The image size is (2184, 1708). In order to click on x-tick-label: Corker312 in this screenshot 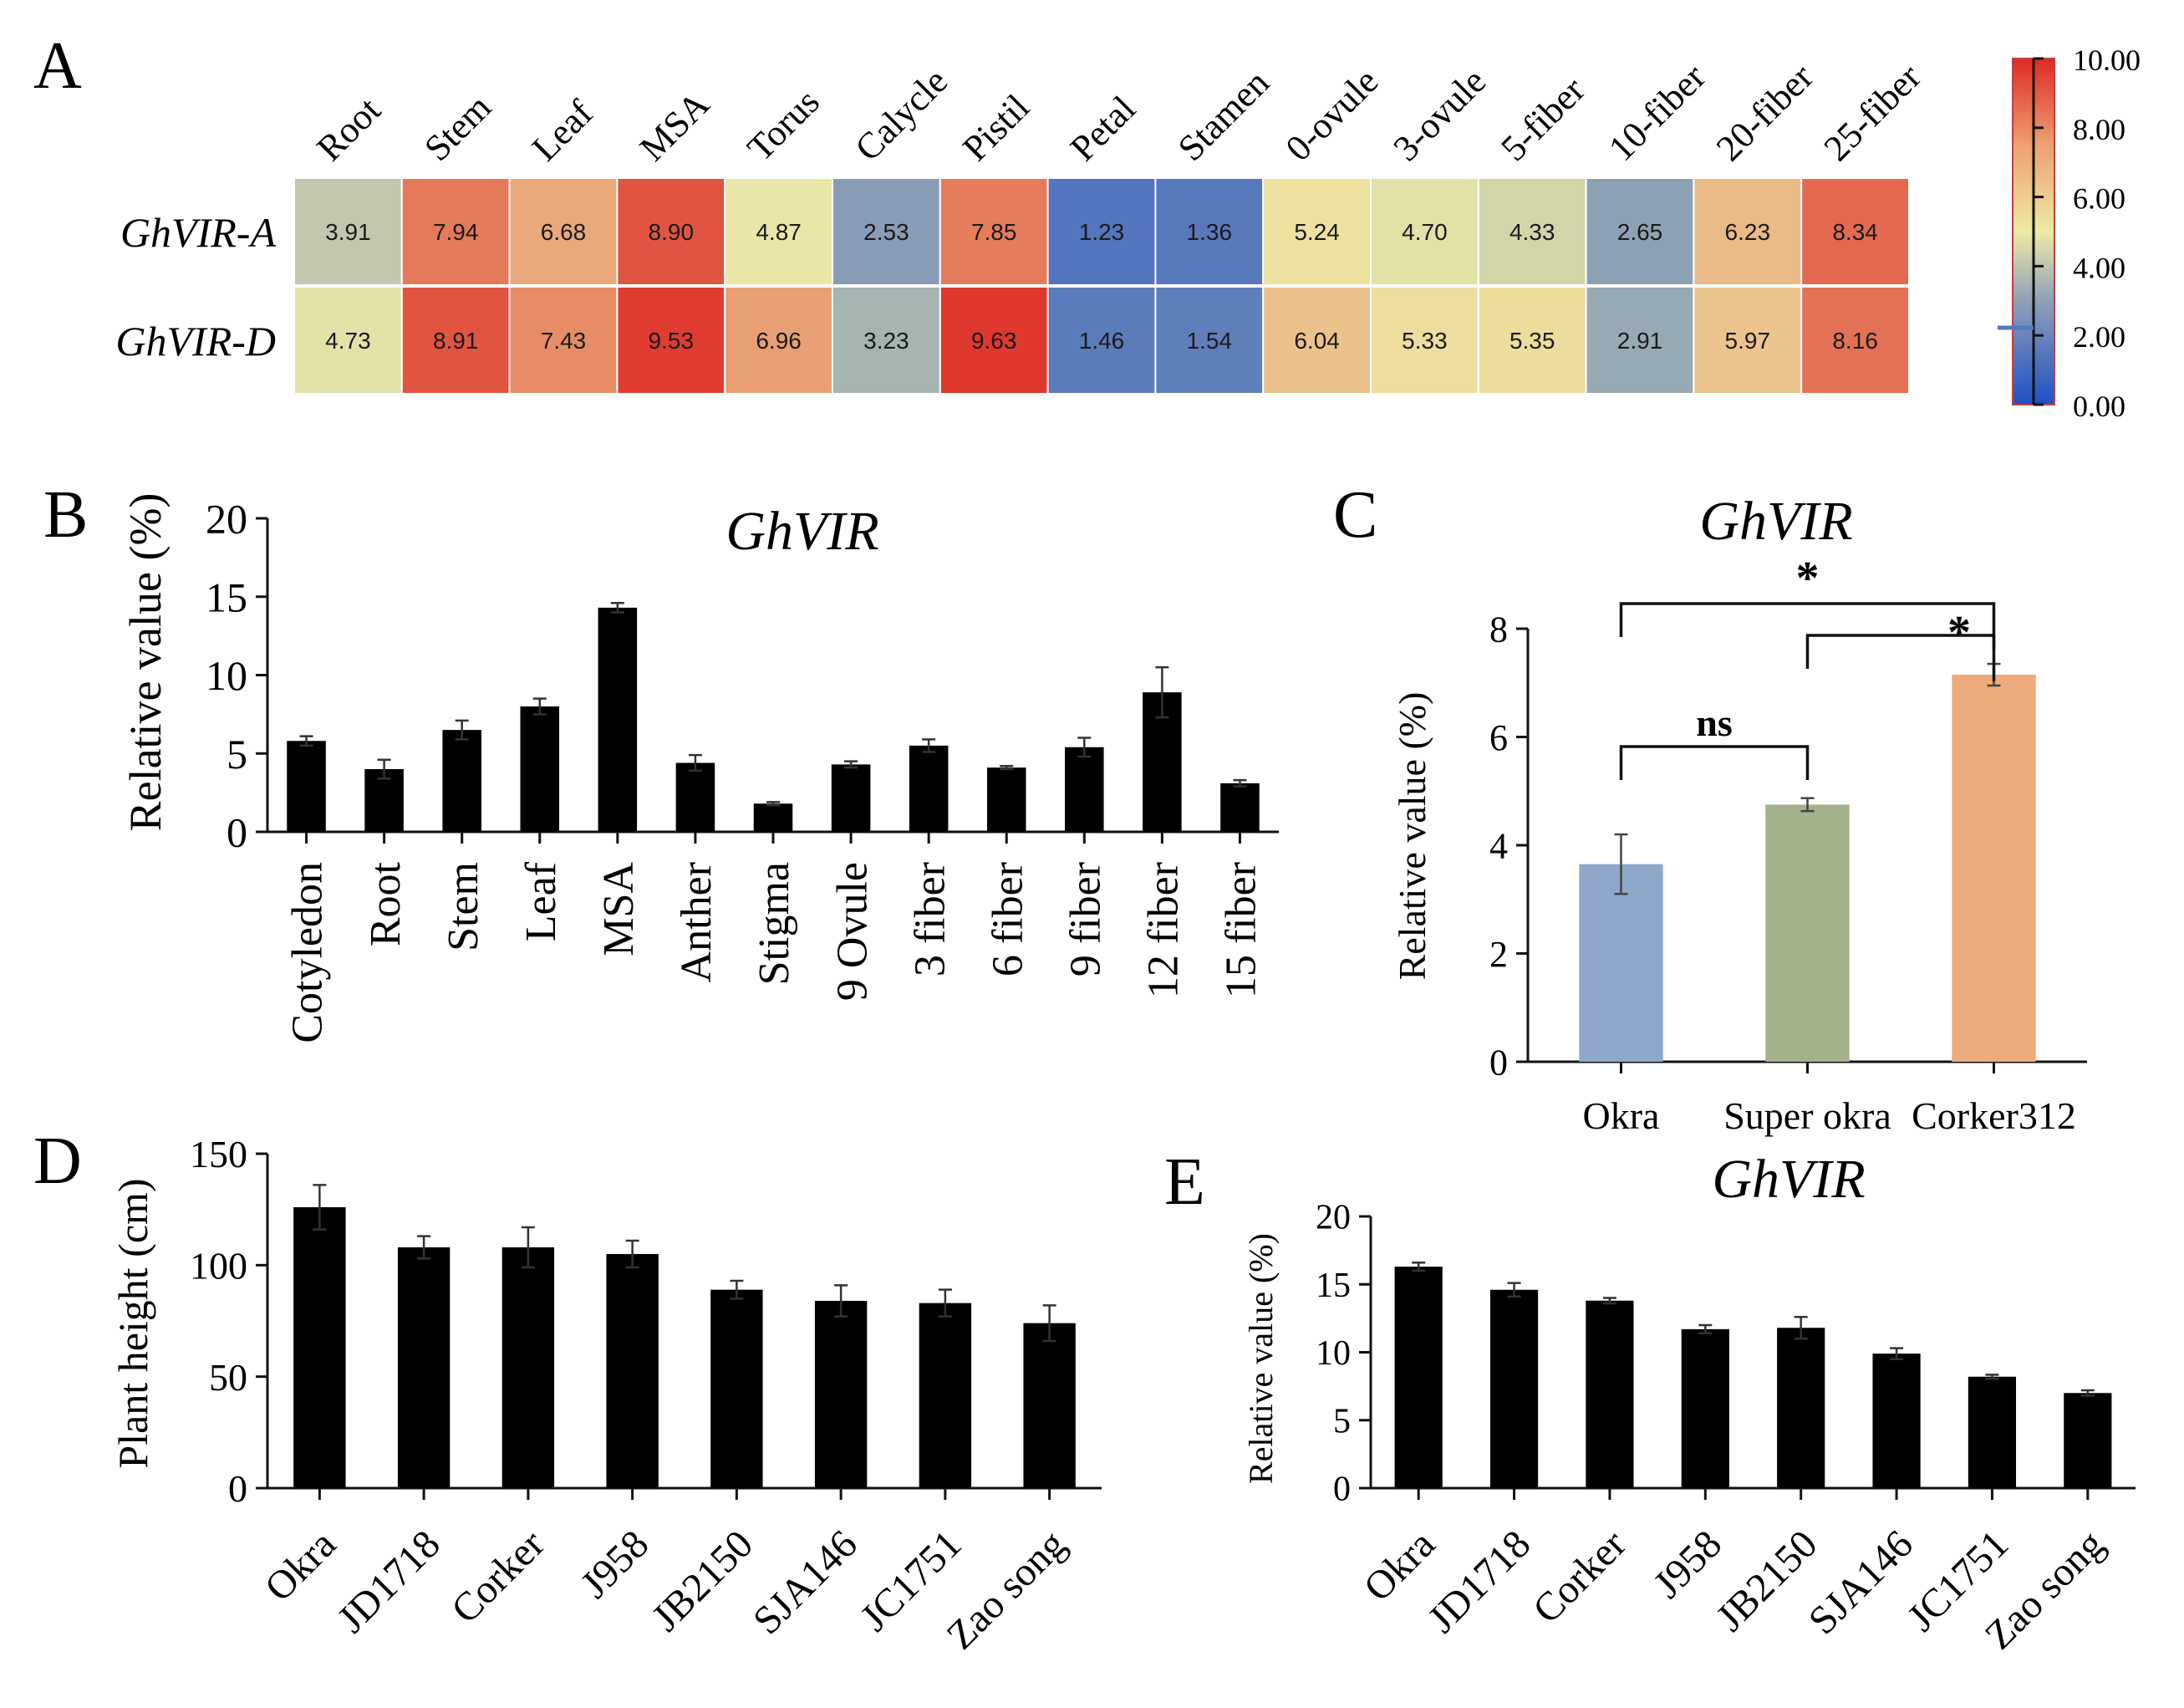, I will do `click(1994, 1115)`.